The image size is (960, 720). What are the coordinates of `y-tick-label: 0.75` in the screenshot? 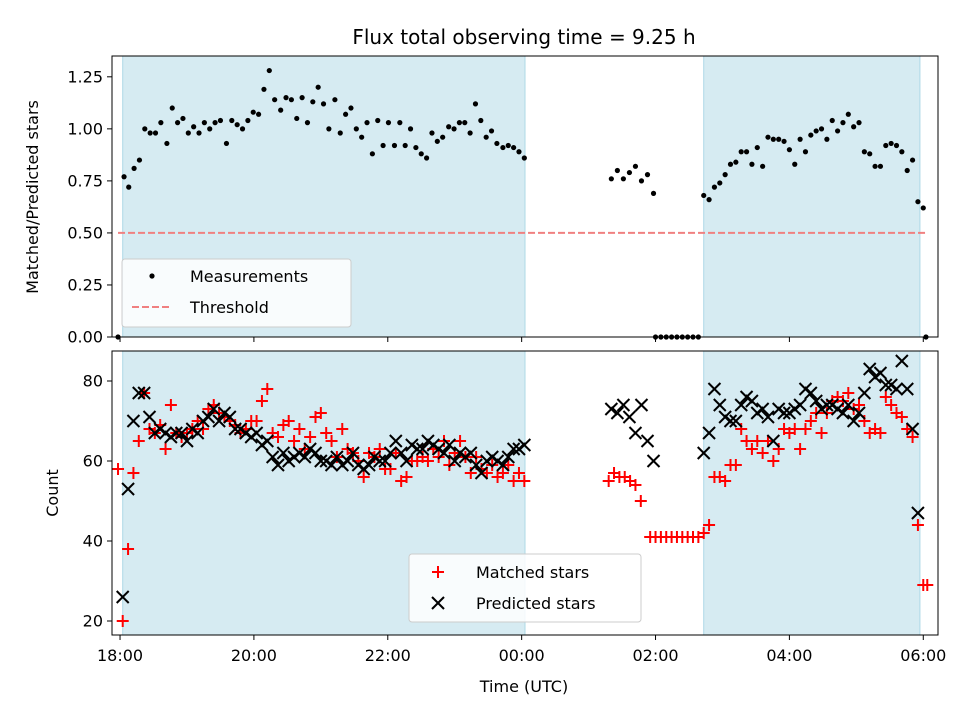 It's located at (85, 180).